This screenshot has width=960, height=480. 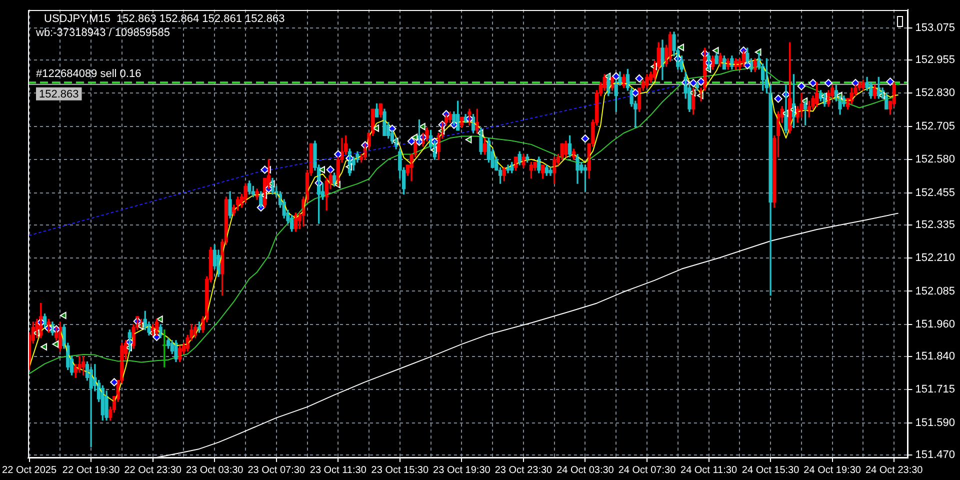 I want to click on x-tick-label: 22 Oct 19:30, so click(x=91, y=470).